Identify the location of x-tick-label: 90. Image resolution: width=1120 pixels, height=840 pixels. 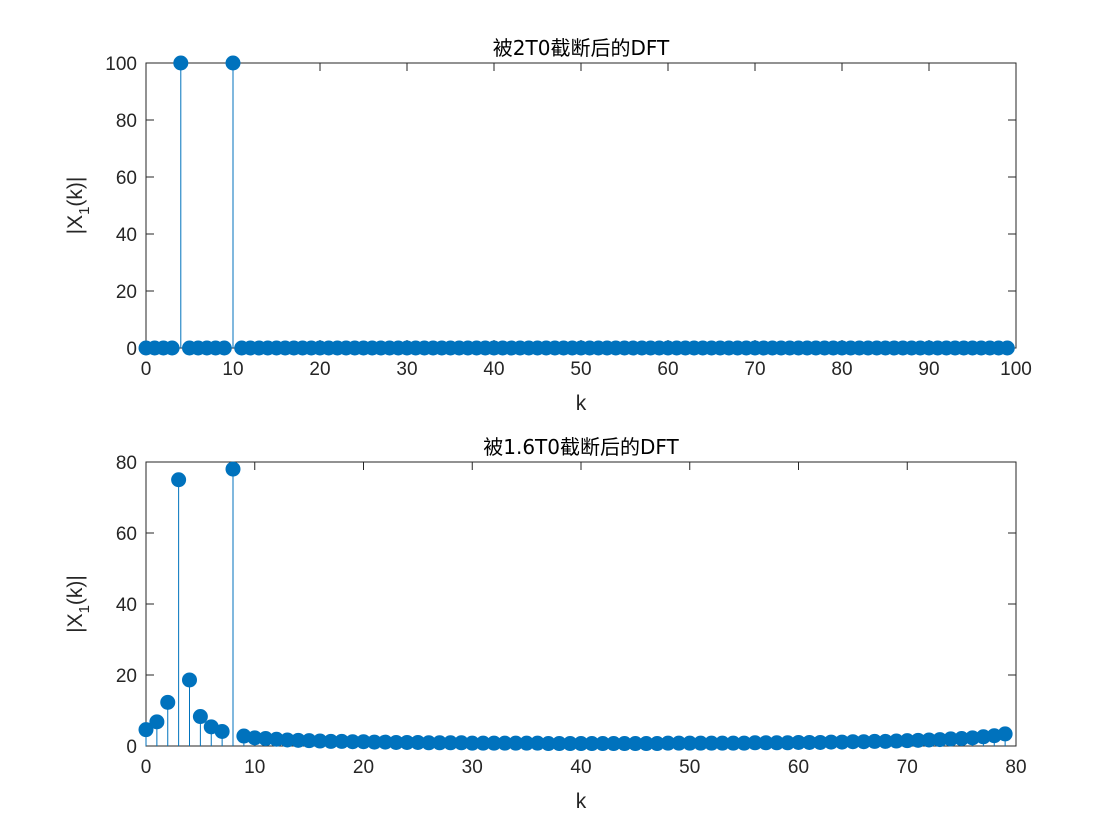
(928, 369).